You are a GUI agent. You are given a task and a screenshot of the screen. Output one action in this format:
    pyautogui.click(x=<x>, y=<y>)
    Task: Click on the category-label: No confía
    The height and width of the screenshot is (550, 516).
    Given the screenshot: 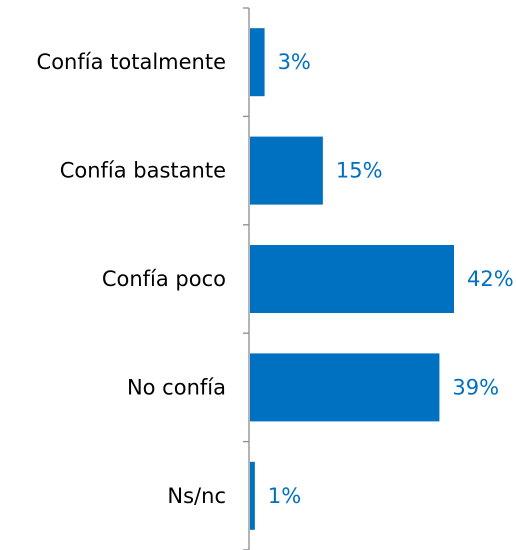 What is the action you would take?
    pyautogui.click(x=176, y=387)
    